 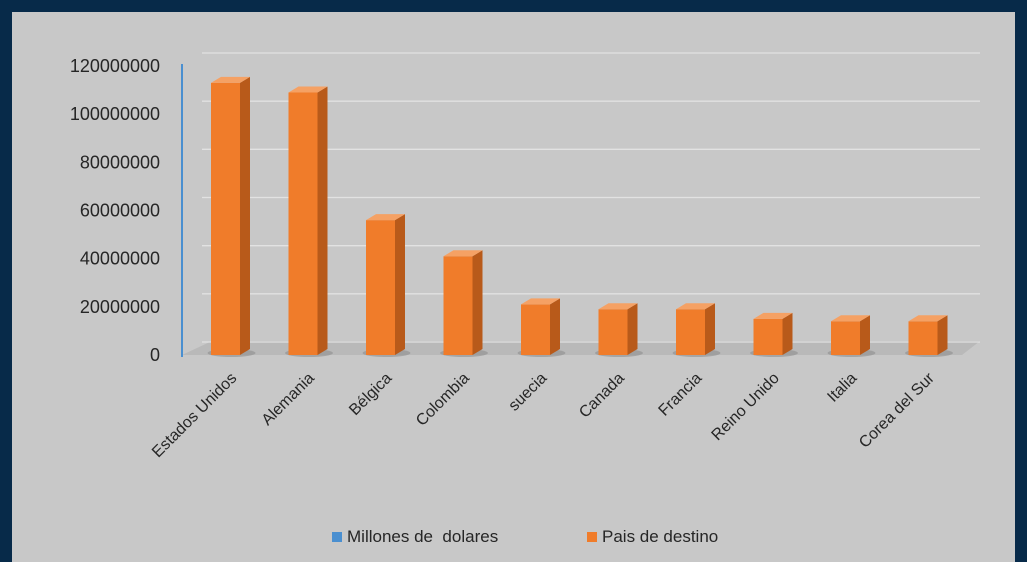 What do you see at coordinates (120, 307) in the screenshot?
I see `y-tick-label: 20000000` at bounding box center [120, 307].